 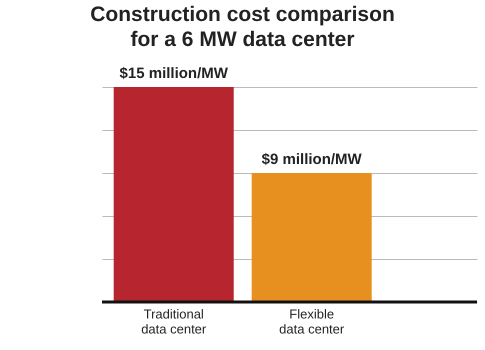 What do you see at coordinates (174, 73) in the screenshot?
I see `data-label: $15 million/MW` at bounding box center [174, 73].